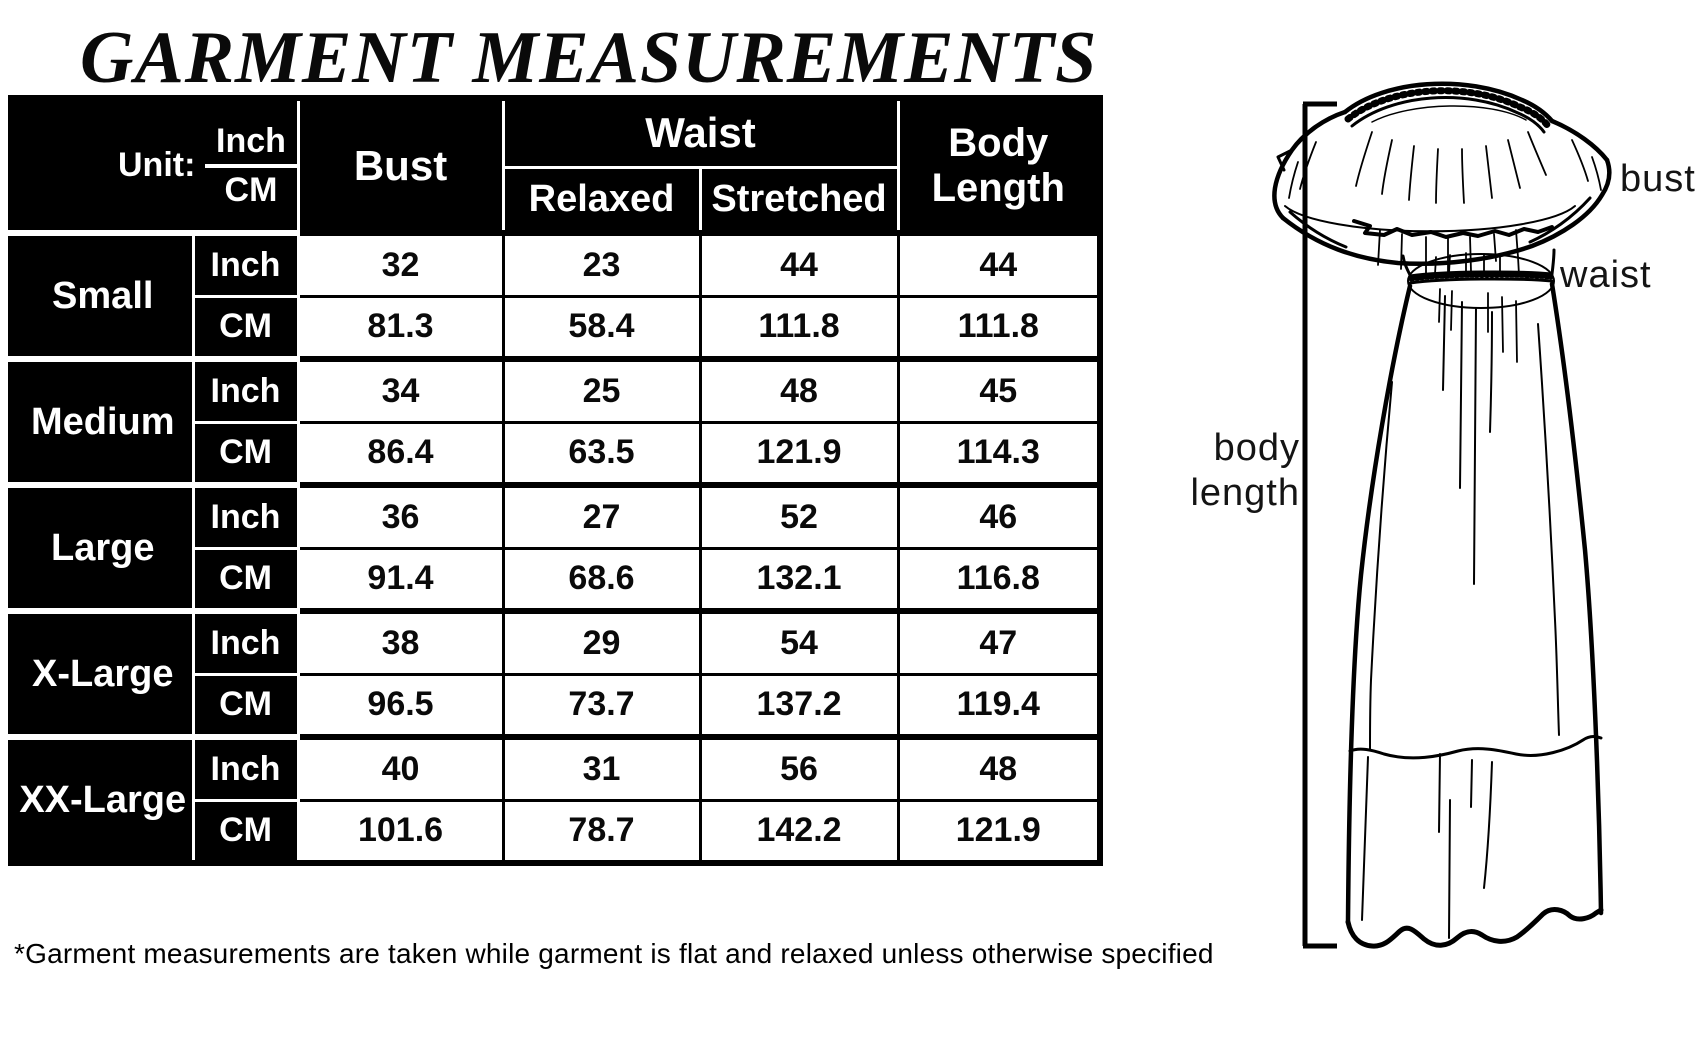 The width and height of the screenshot is (1700, 1050). I want to click on size-label-x-large: X-Large, so click(102, 673).